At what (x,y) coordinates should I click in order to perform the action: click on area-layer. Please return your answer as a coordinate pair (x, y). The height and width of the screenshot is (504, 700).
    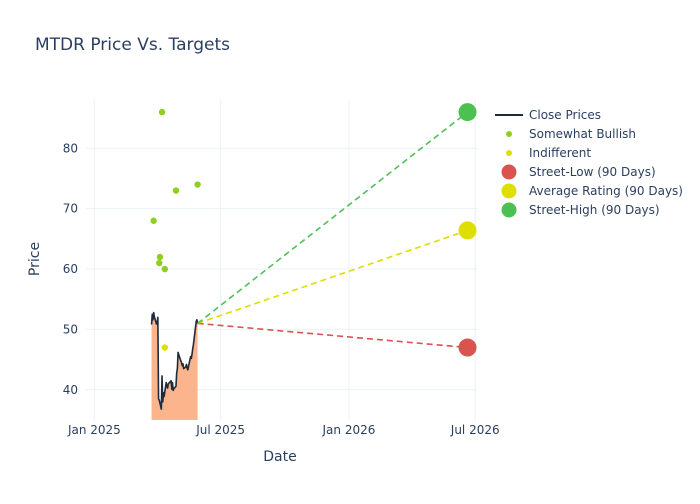
    Looking at the image, I should click on (174, 366).